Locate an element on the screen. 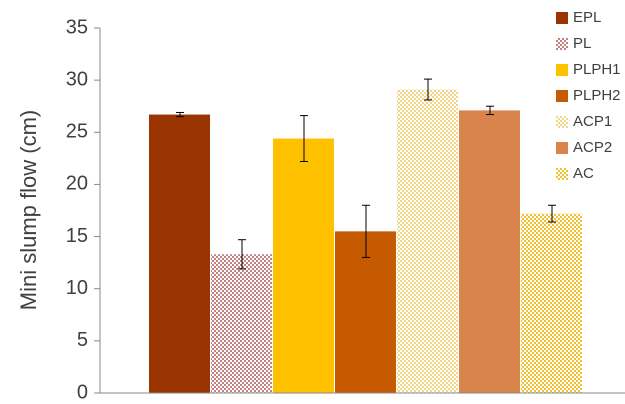  legend-label: PLPH1 is located at coordinates (597, 69).